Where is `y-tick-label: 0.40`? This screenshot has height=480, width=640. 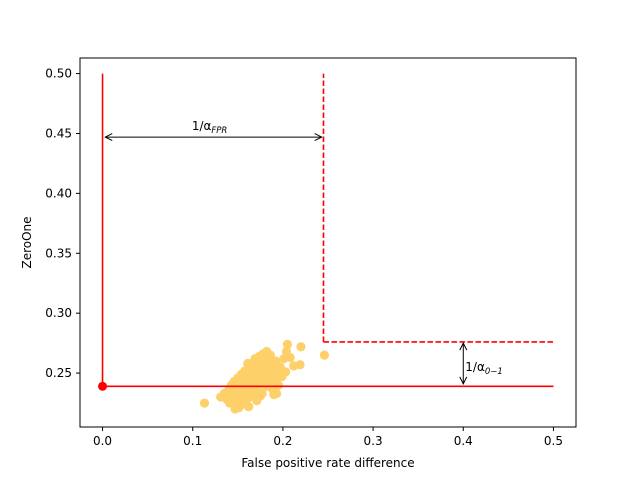 y-tick-label: 0.40 is located at coordinates (58, 193).